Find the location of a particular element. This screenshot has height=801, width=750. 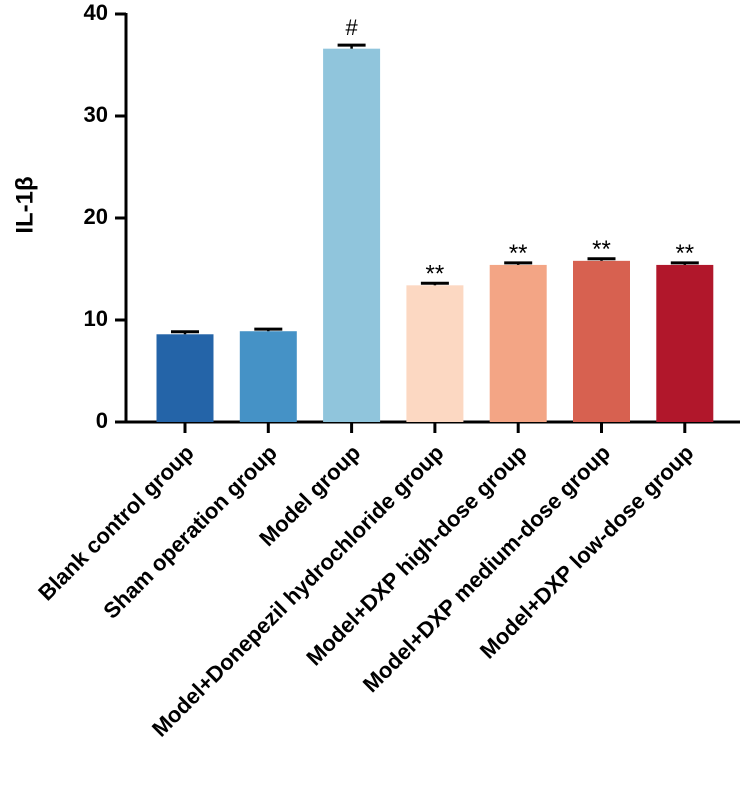

y-tick-label: 0 is located at coordinates (102, 420).